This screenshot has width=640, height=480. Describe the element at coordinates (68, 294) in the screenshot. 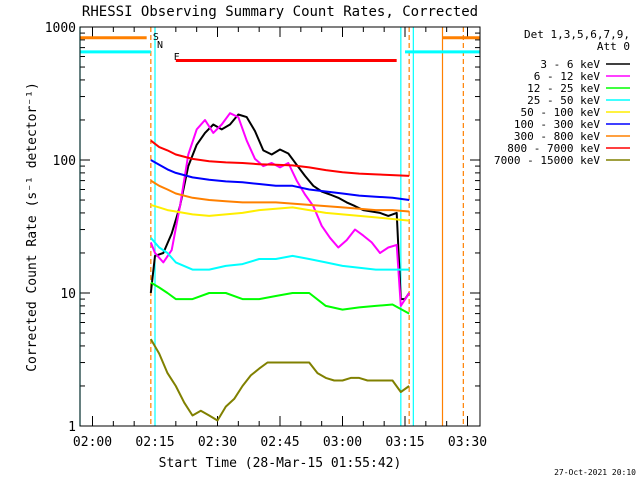

I see `y-tick-label: 10` at that location.